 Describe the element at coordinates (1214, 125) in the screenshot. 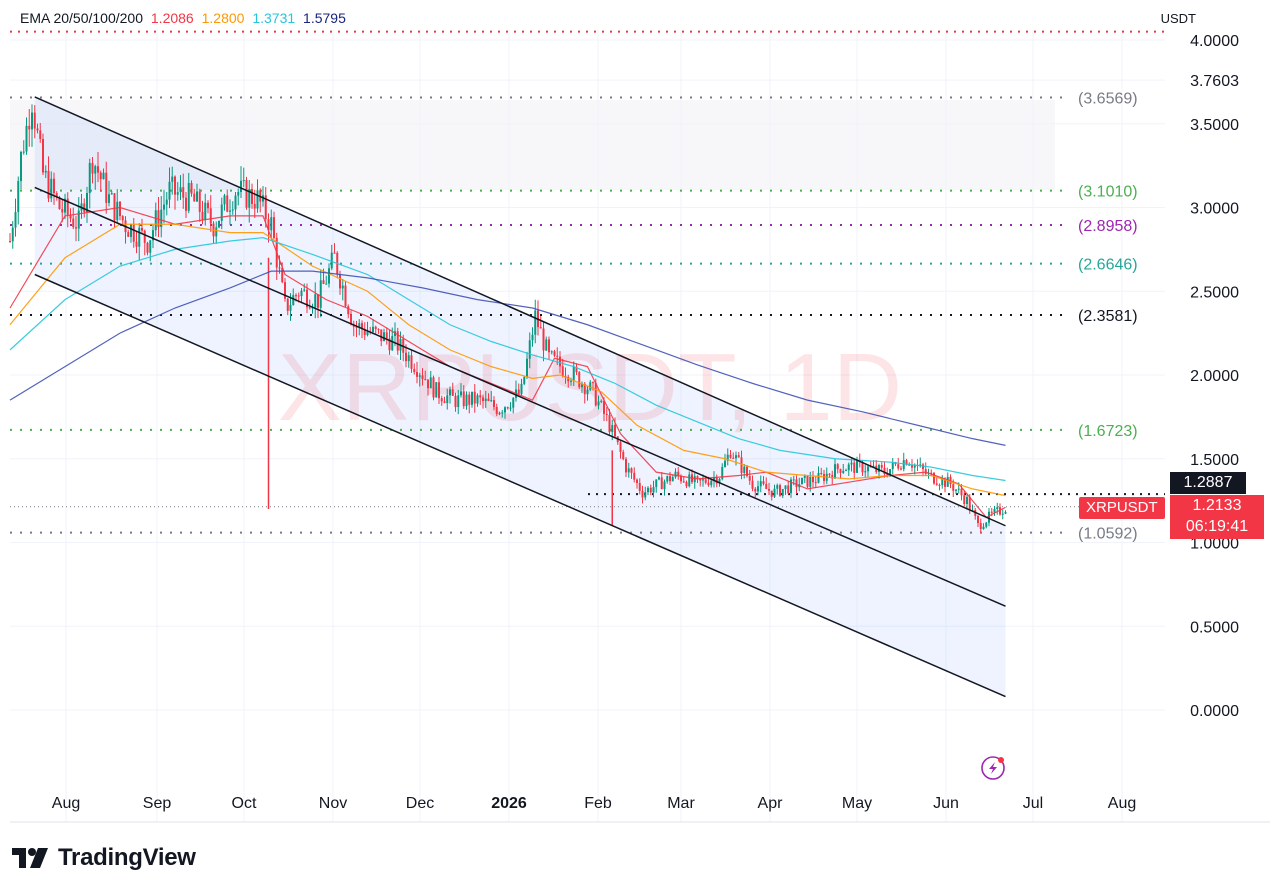

I see `price-tick-label: 3.5000` at that location.